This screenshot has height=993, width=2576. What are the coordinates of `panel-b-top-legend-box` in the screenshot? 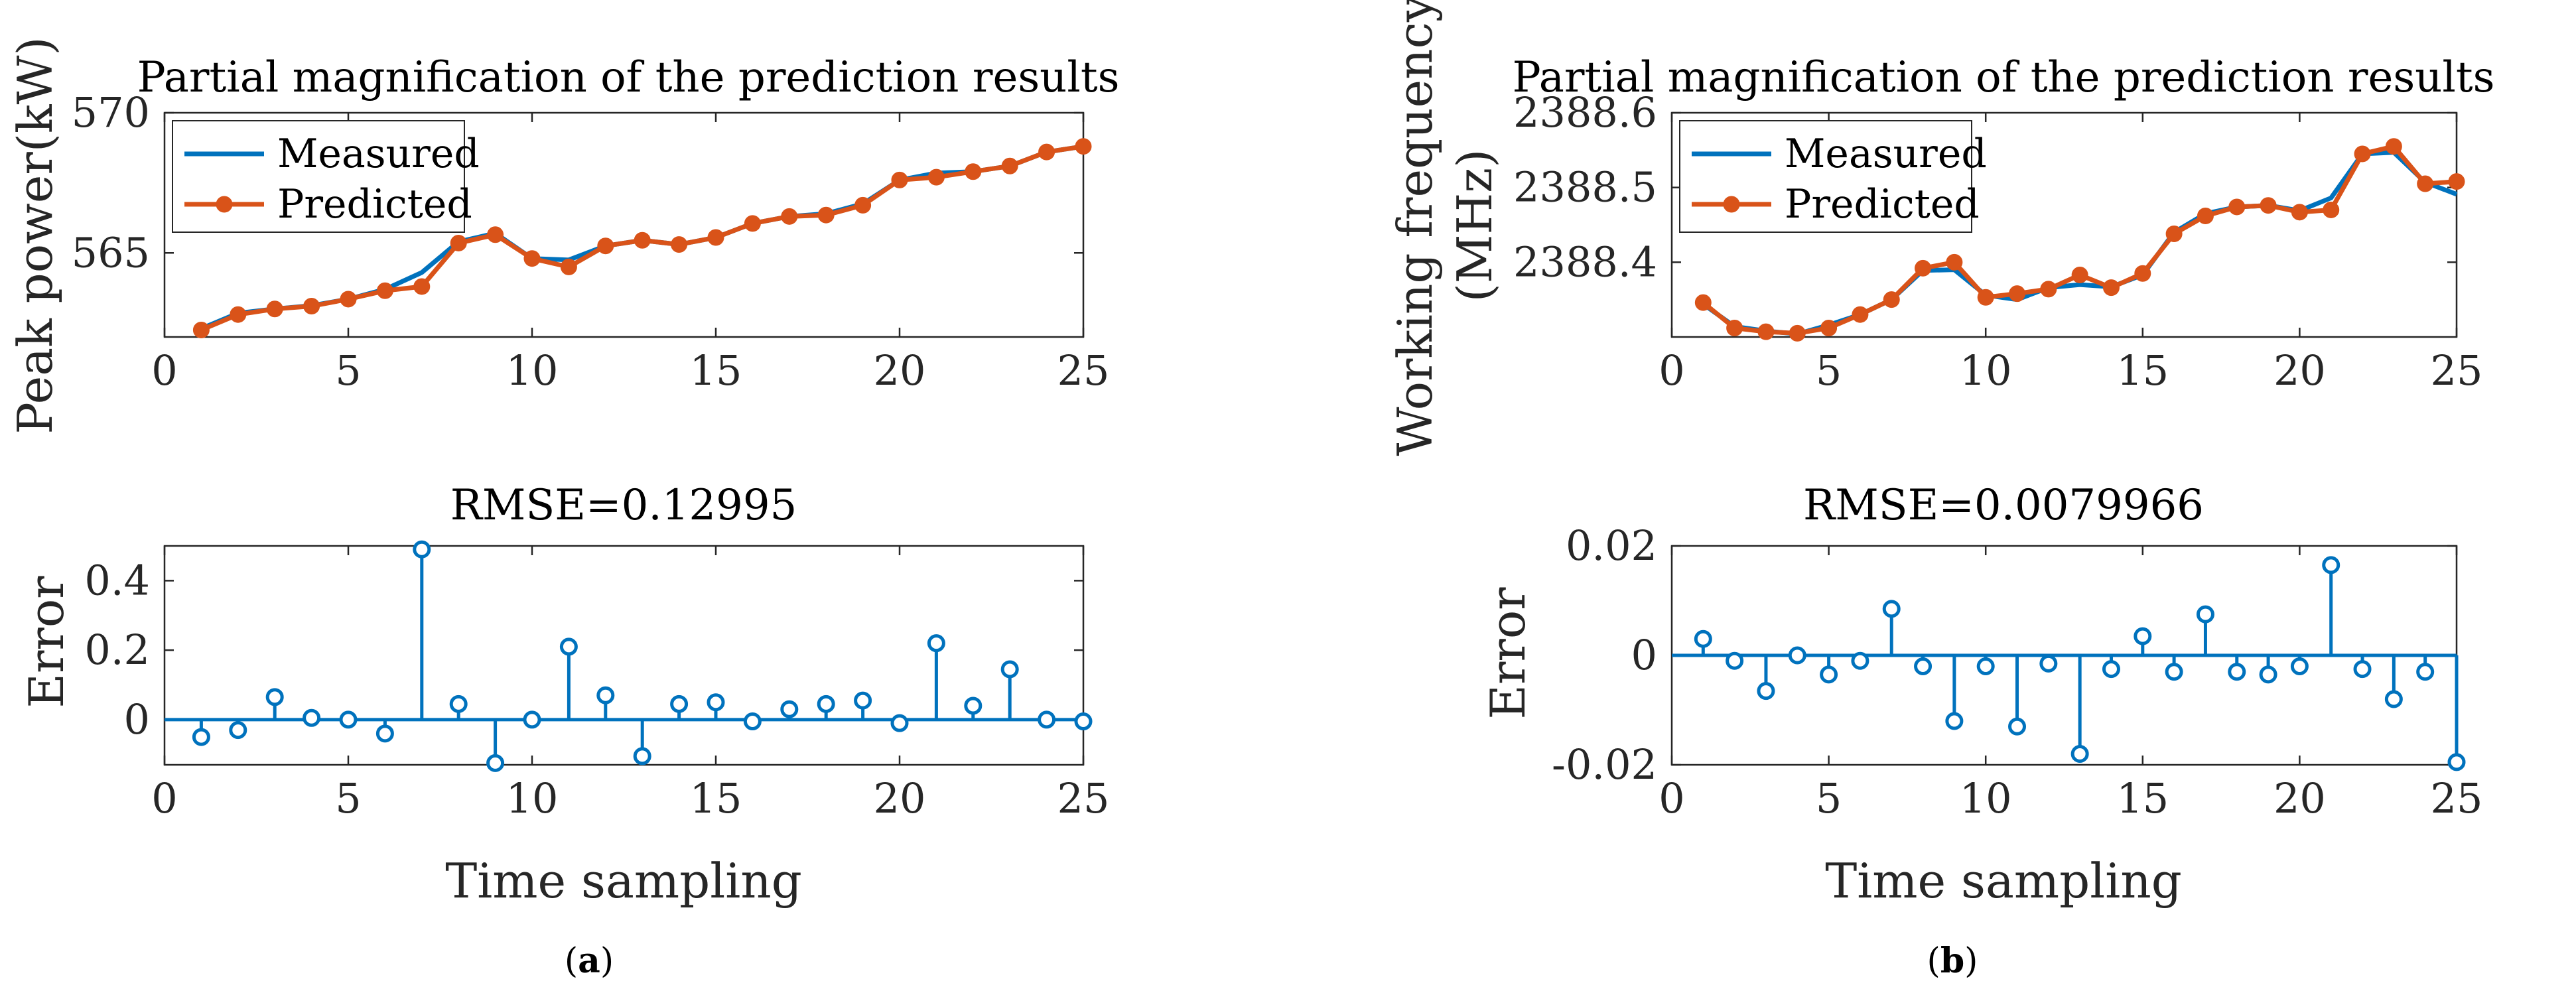 It's located at (1825, 176).